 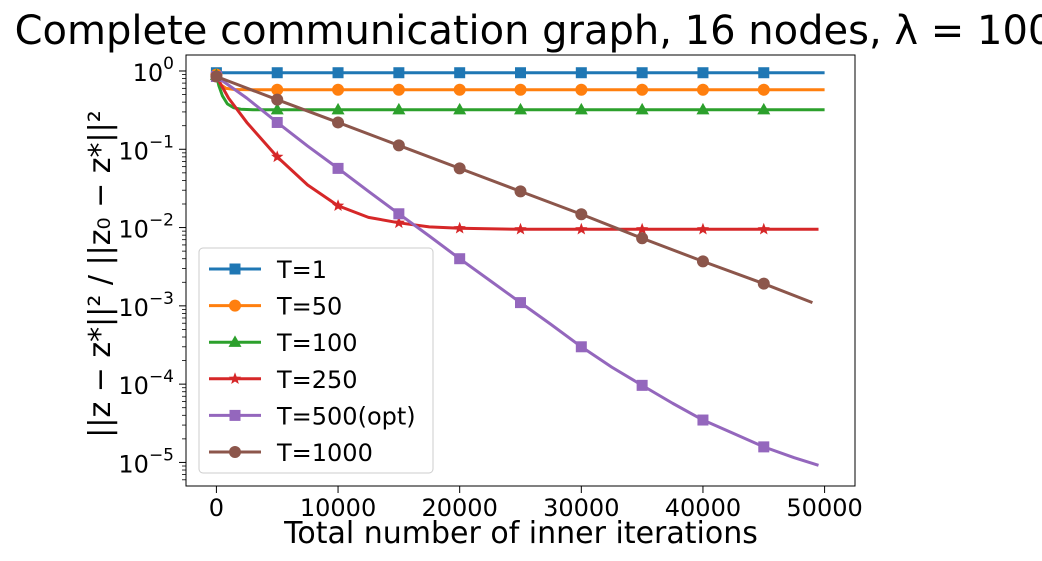 What do you see at coordinates (152, 267) in the screenshot?
I see `y-axis: 10⁻⁵ 10⁻⁴ 10⁻³ 10⁻² 10⁻¹ 10⁰` at bounding box center [152, 267].